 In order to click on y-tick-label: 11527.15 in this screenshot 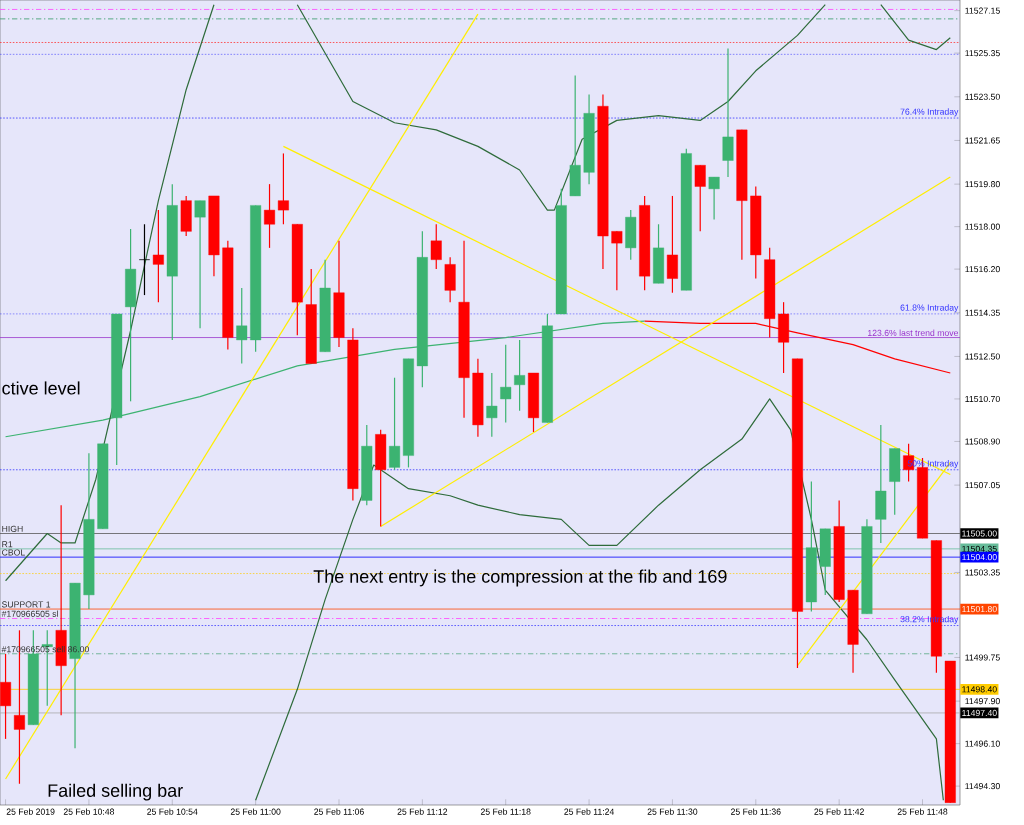, I will do `click(982, 10)`.